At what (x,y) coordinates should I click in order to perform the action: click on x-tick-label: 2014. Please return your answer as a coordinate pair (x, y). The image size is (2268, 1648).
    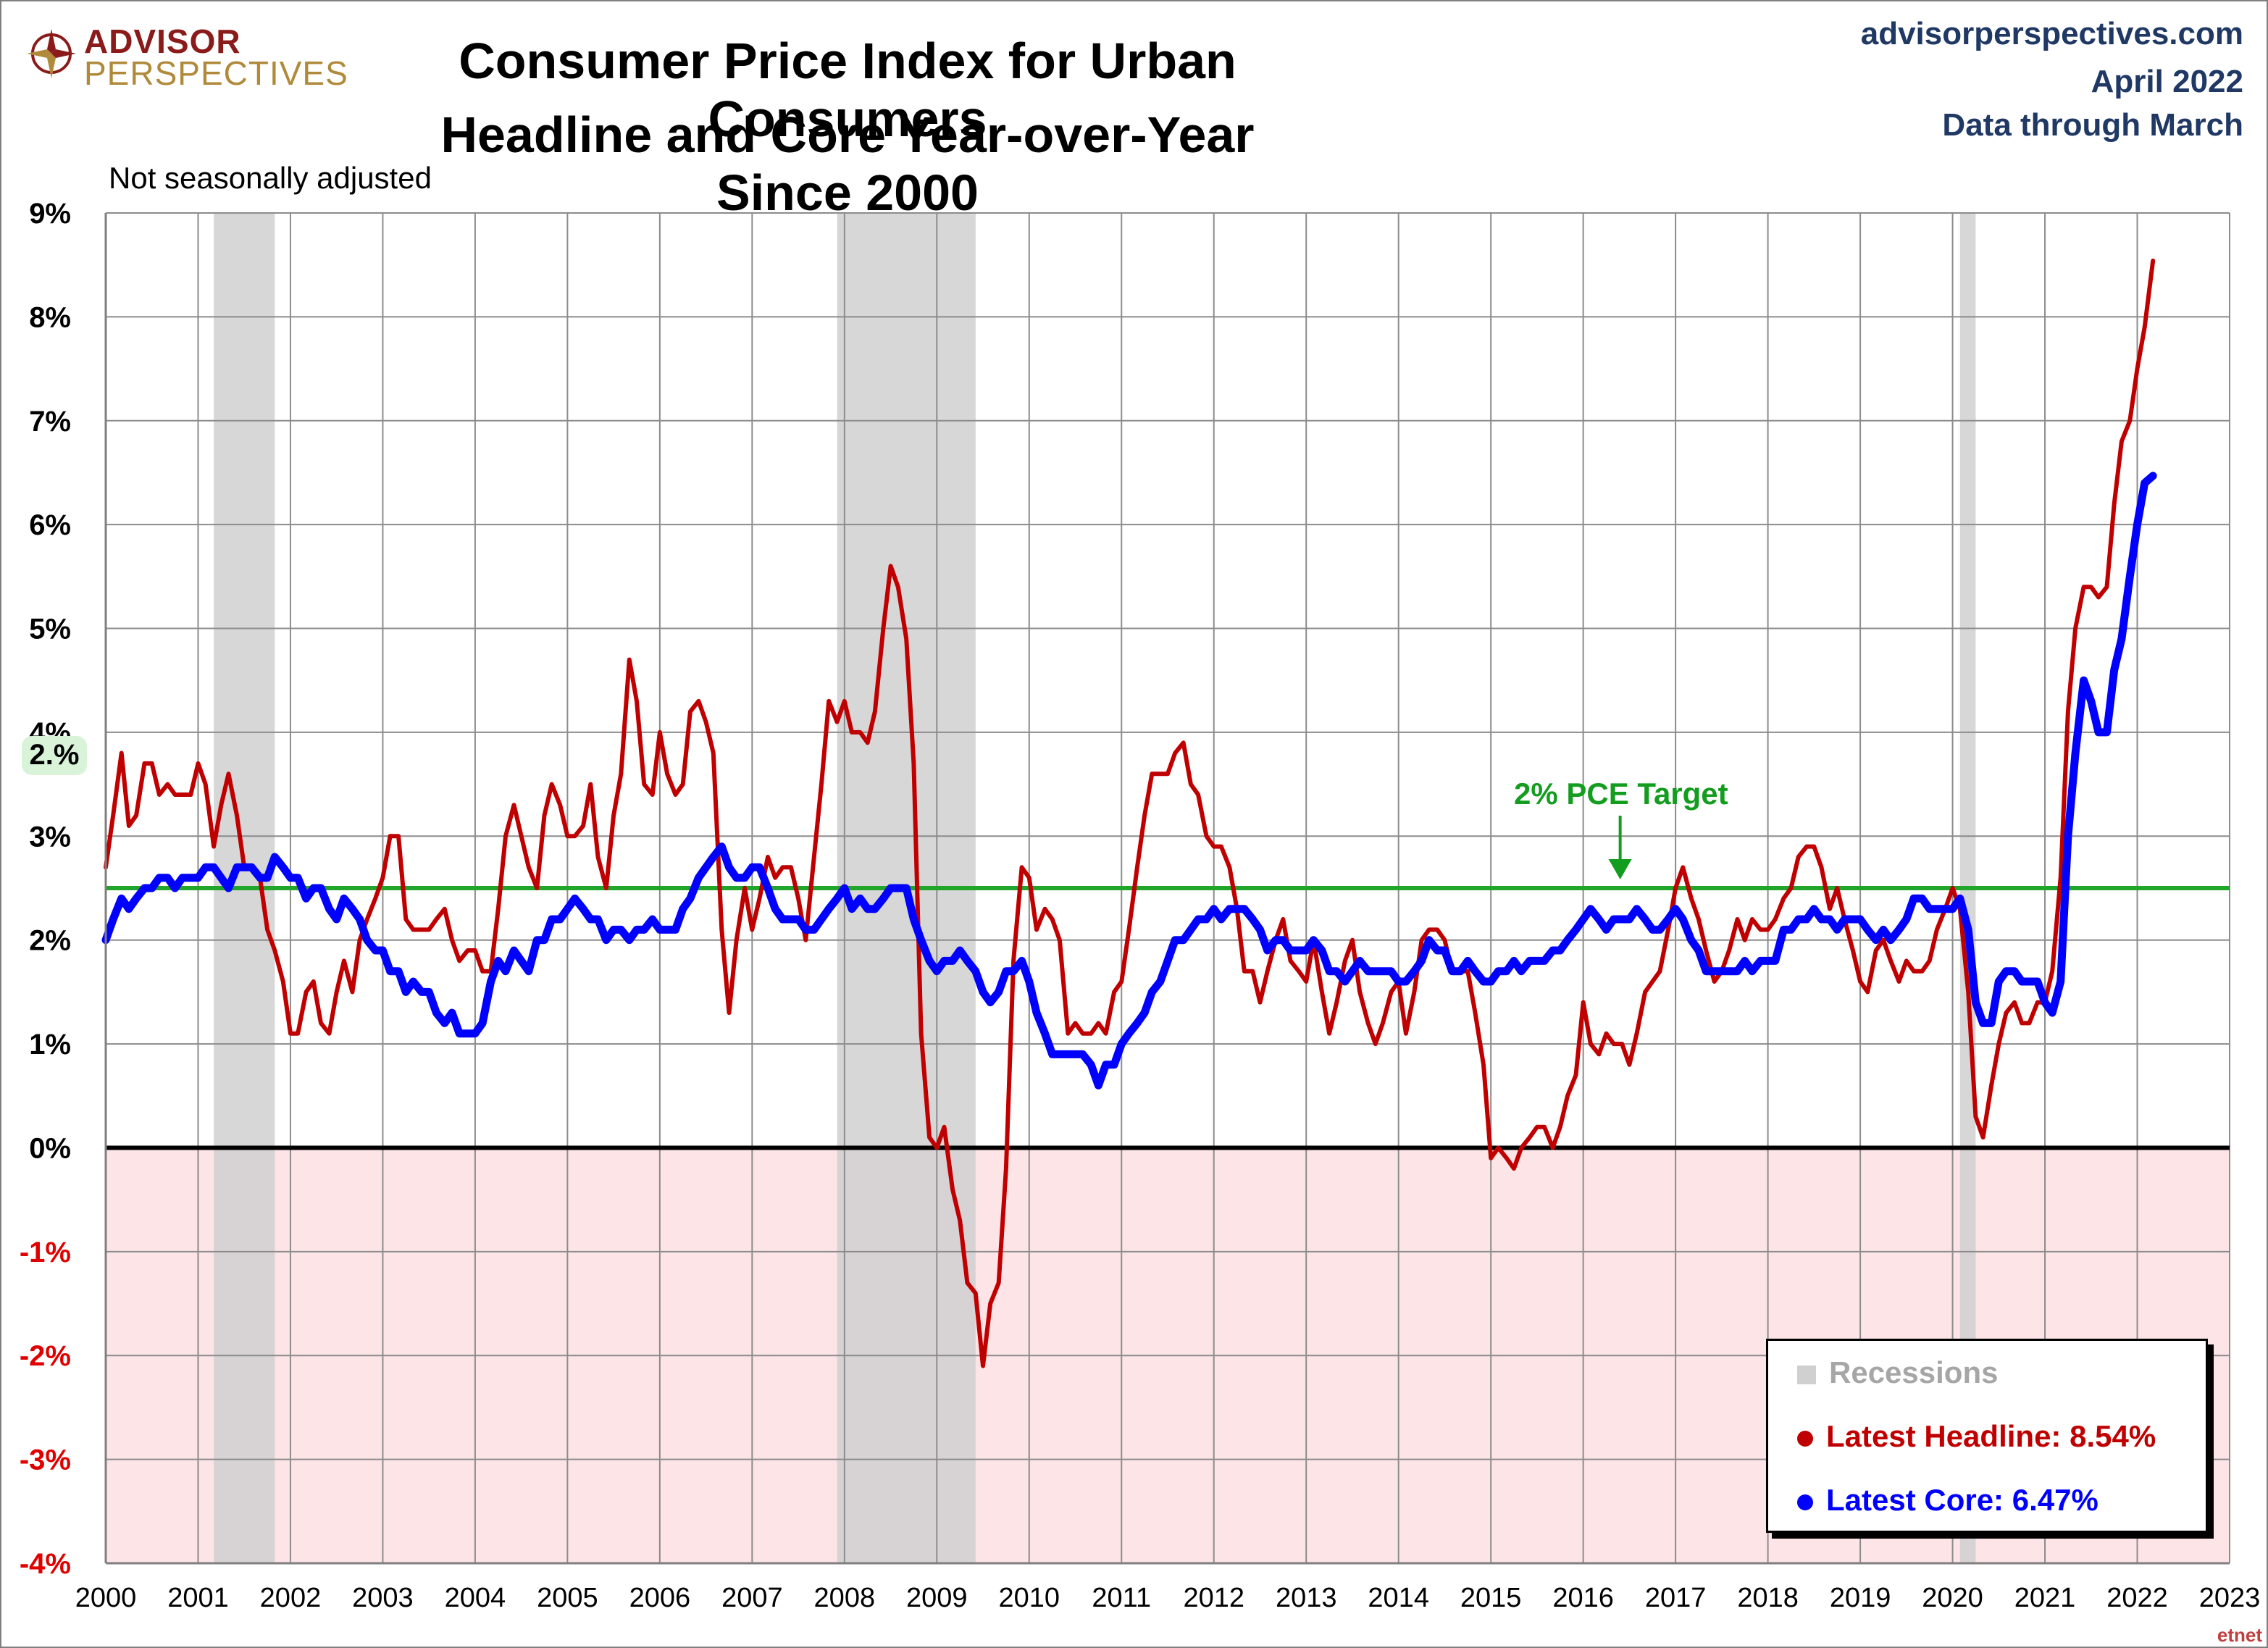
    Looking at the image, I should click on (1399, 1598).